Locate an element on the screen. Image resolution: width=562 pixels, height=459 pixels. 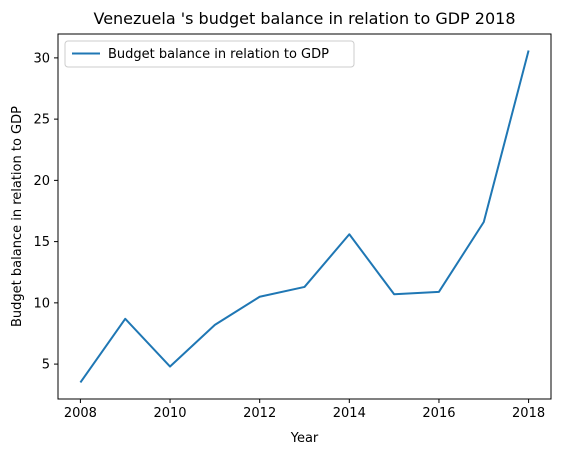
y-axis: 5 10 15 20 25 30 is located at coordinates (45, 212).